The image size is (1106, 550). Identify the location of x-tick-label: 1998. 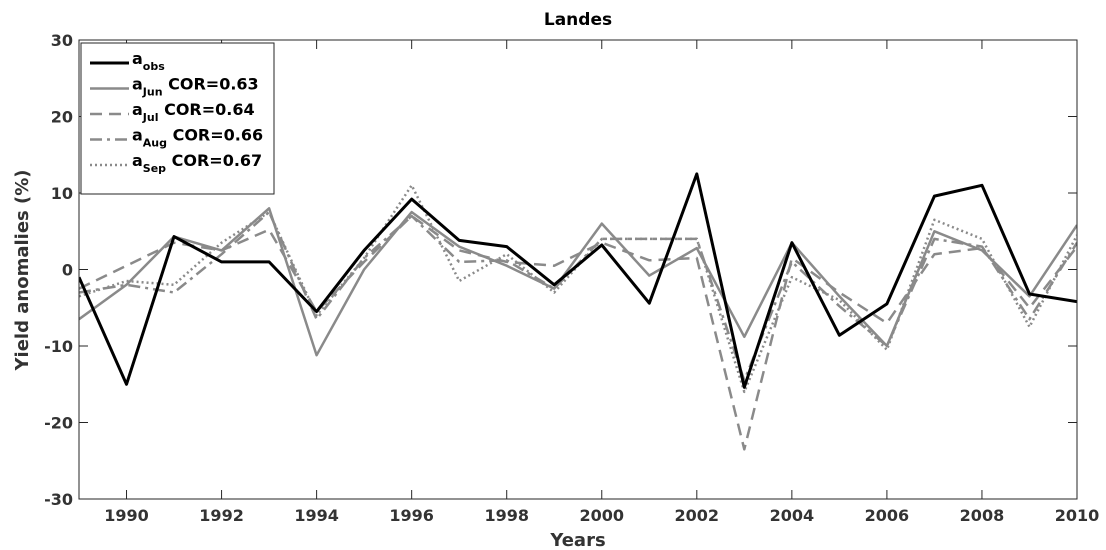
(506, 515).